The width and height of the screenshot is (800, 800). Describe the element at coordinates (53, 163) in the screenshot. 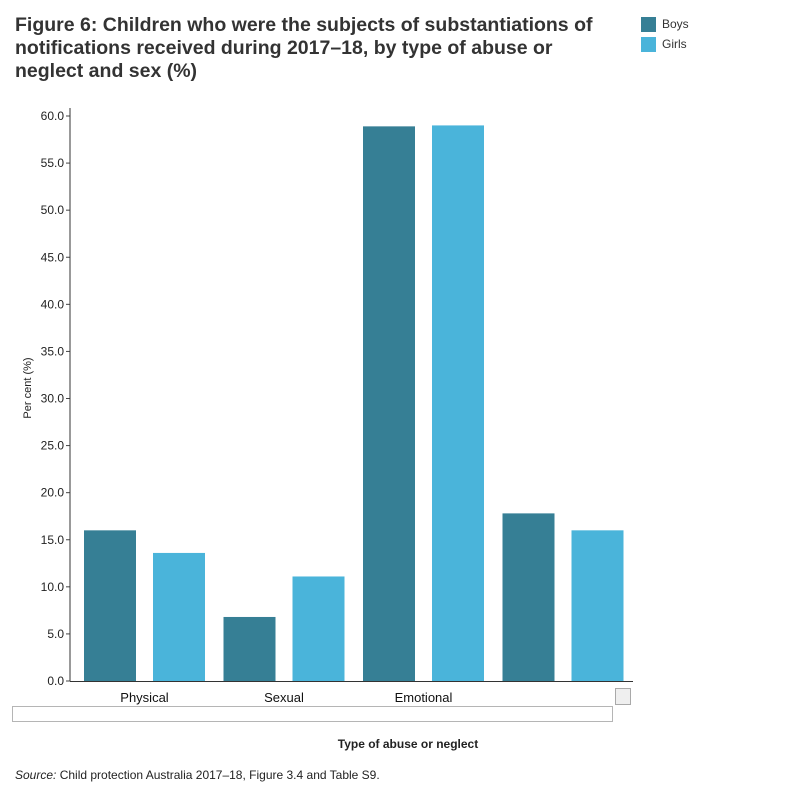

I see `y-tick-label-55: 55.0` at that location.